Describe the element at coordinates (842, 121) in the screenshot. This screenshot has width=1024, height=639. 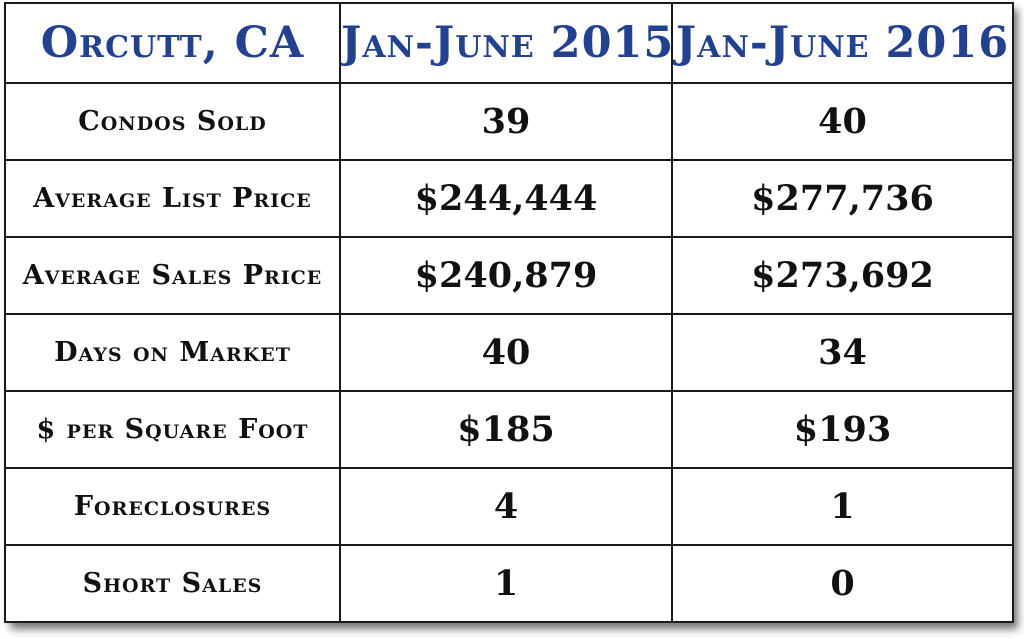
I see `condos-sold-2016-value: 40` at that location.